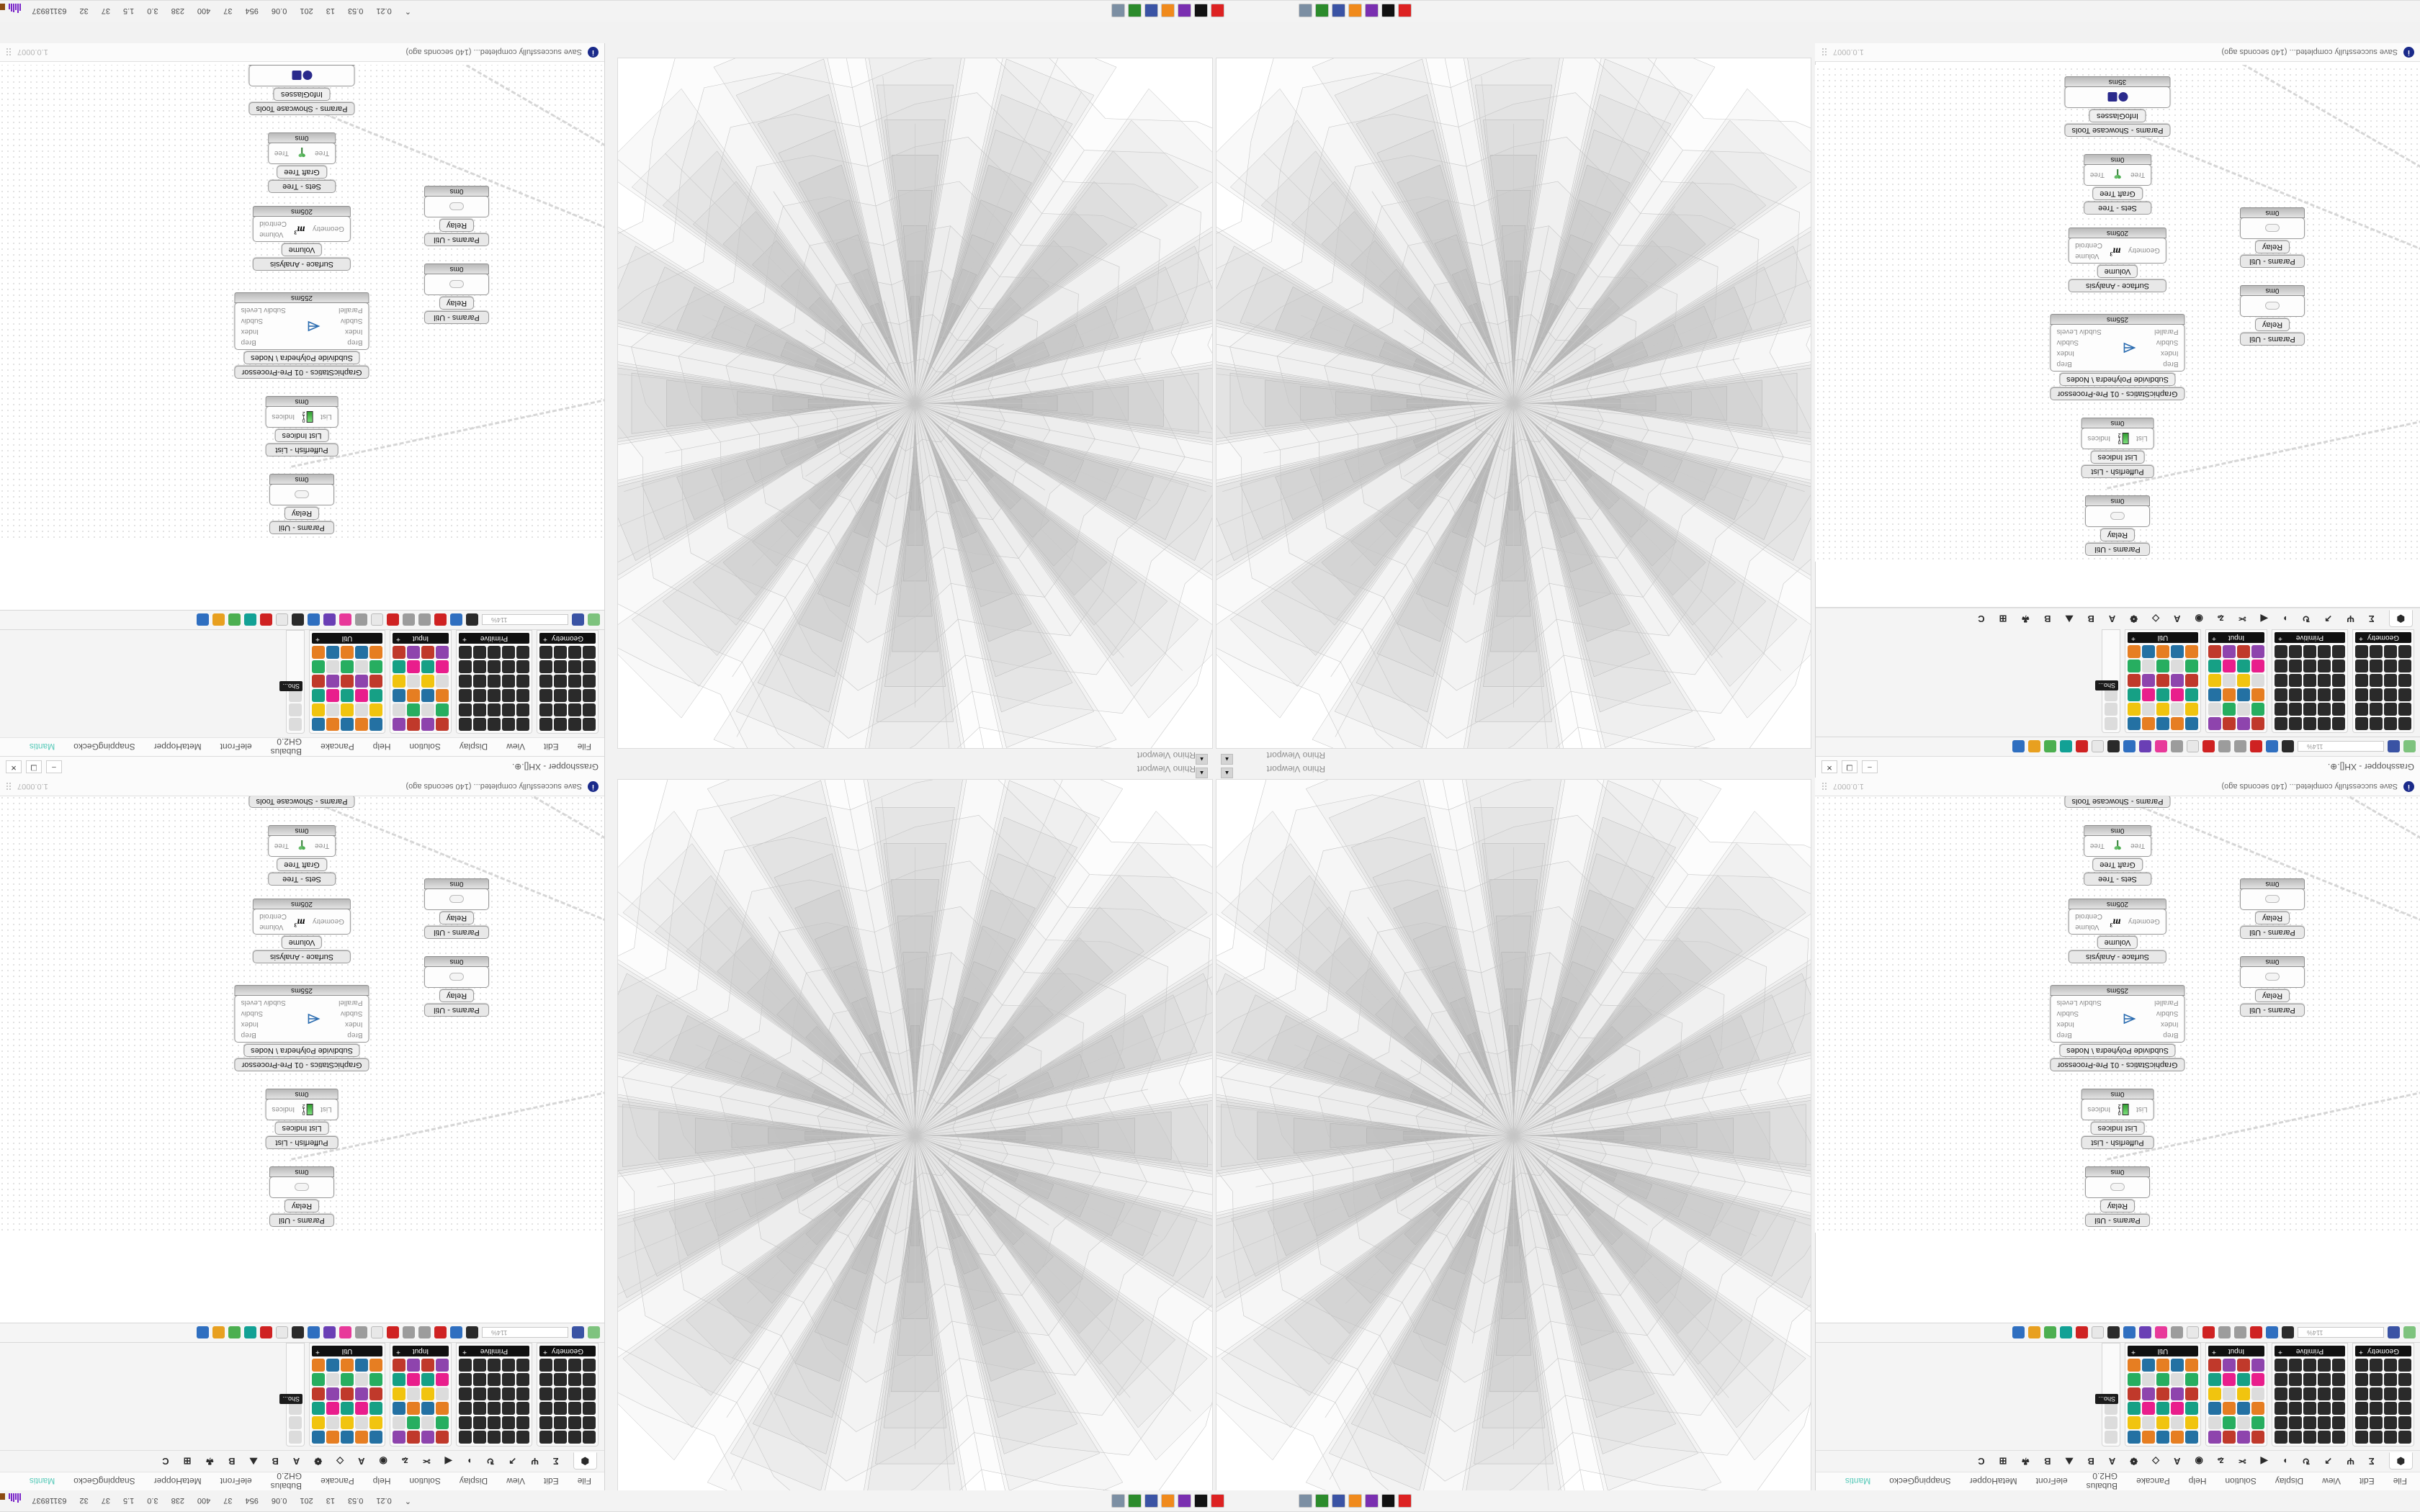  Describe the element at coordinates (515, 1481) in the screenshot. I see `menu-view: View` at that location.